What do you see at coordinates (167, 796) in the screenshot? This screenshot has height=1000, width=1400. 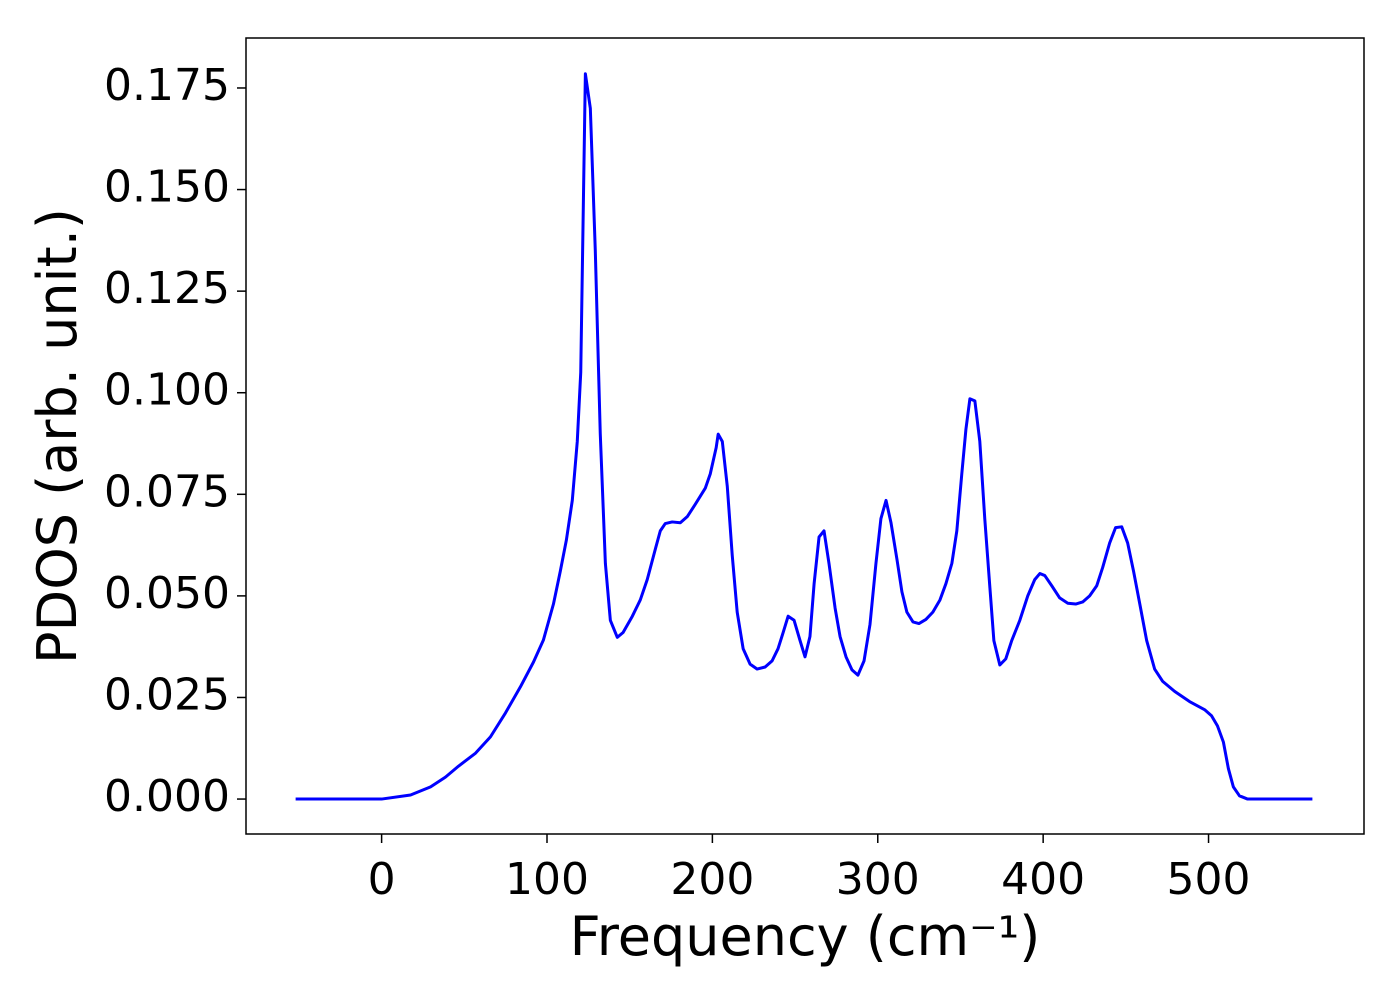 I see `y-tick-label: 0.000` at bounding box center [167, 796].